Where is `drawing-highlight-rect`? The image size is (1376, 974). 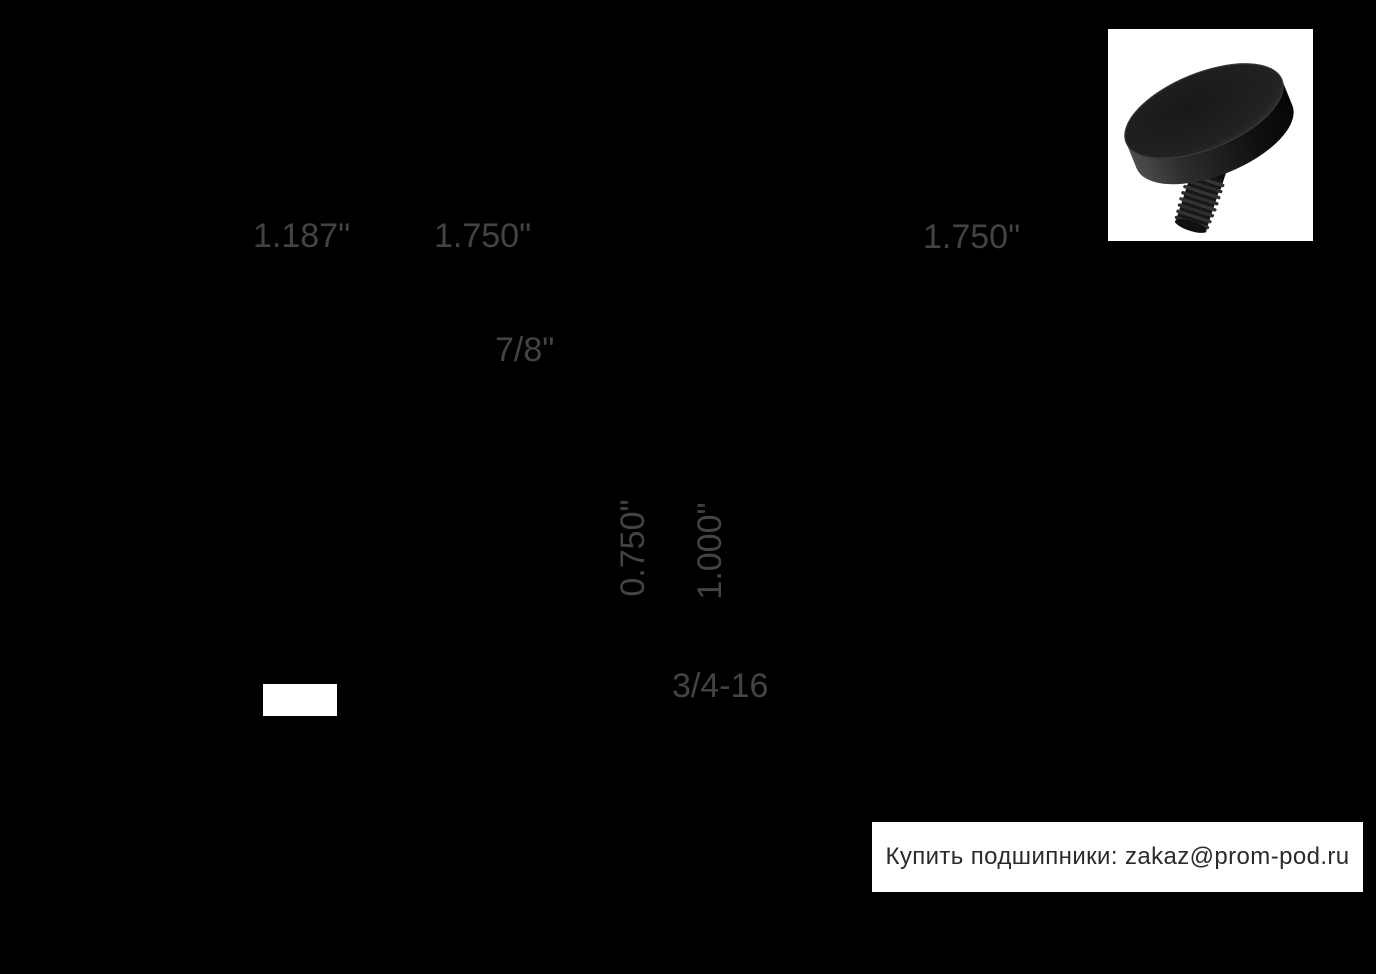
drawing-highlight-rect is located at coordinates (300, 700).